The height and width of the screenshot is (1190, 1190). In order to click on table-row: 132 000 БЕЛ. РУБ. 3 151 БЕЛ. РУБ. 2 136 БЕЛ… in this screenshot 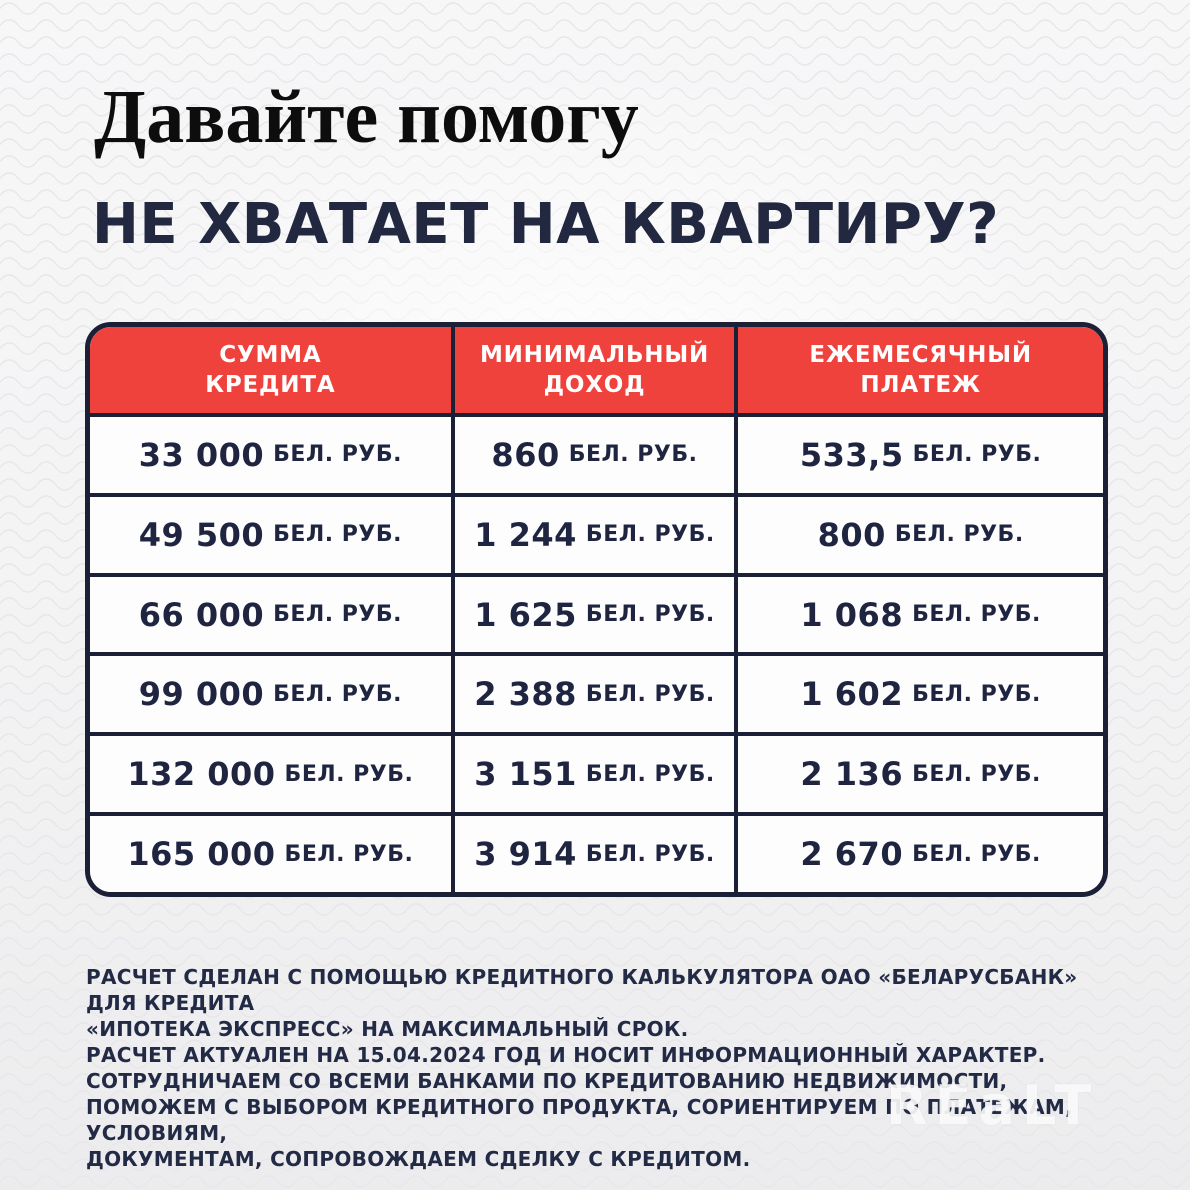, I will do `click(596, 772)`.